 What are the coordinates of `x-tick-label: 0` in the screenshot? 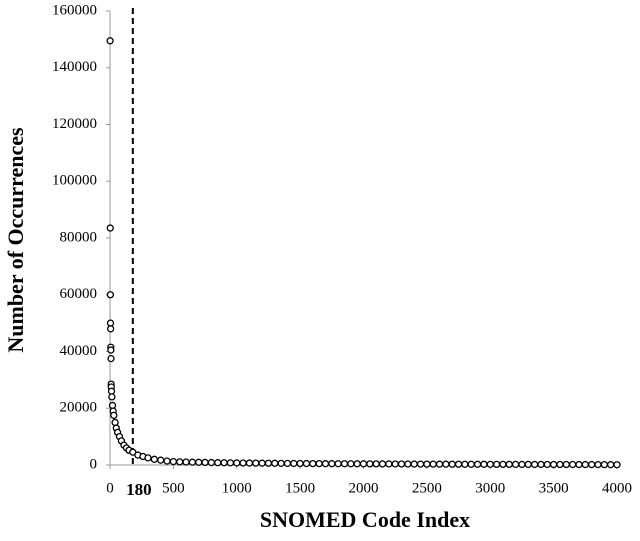 It's located at (110, 488).